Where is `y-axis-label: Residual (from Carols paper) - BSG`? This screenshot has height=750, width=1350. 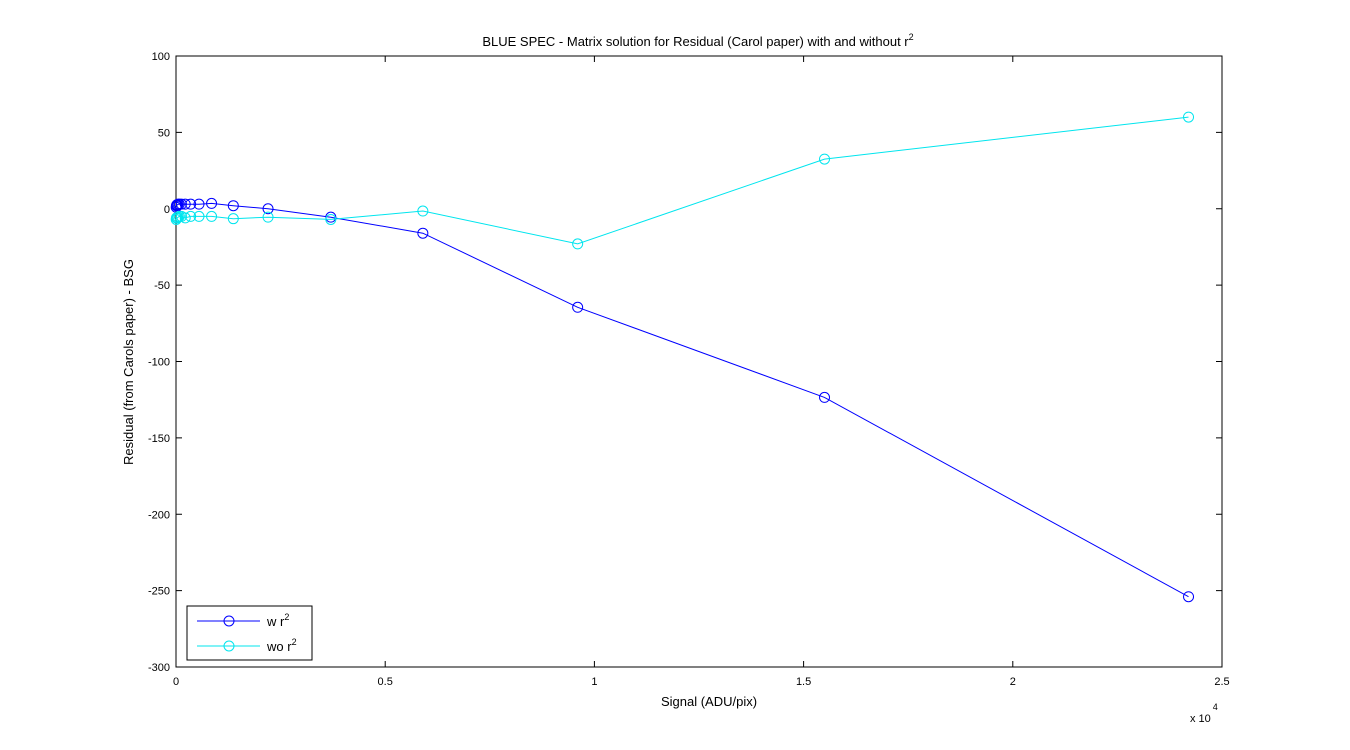
y-axis-label: Residual (from Carols paper) - BSG is located at coordinates (128, 362).